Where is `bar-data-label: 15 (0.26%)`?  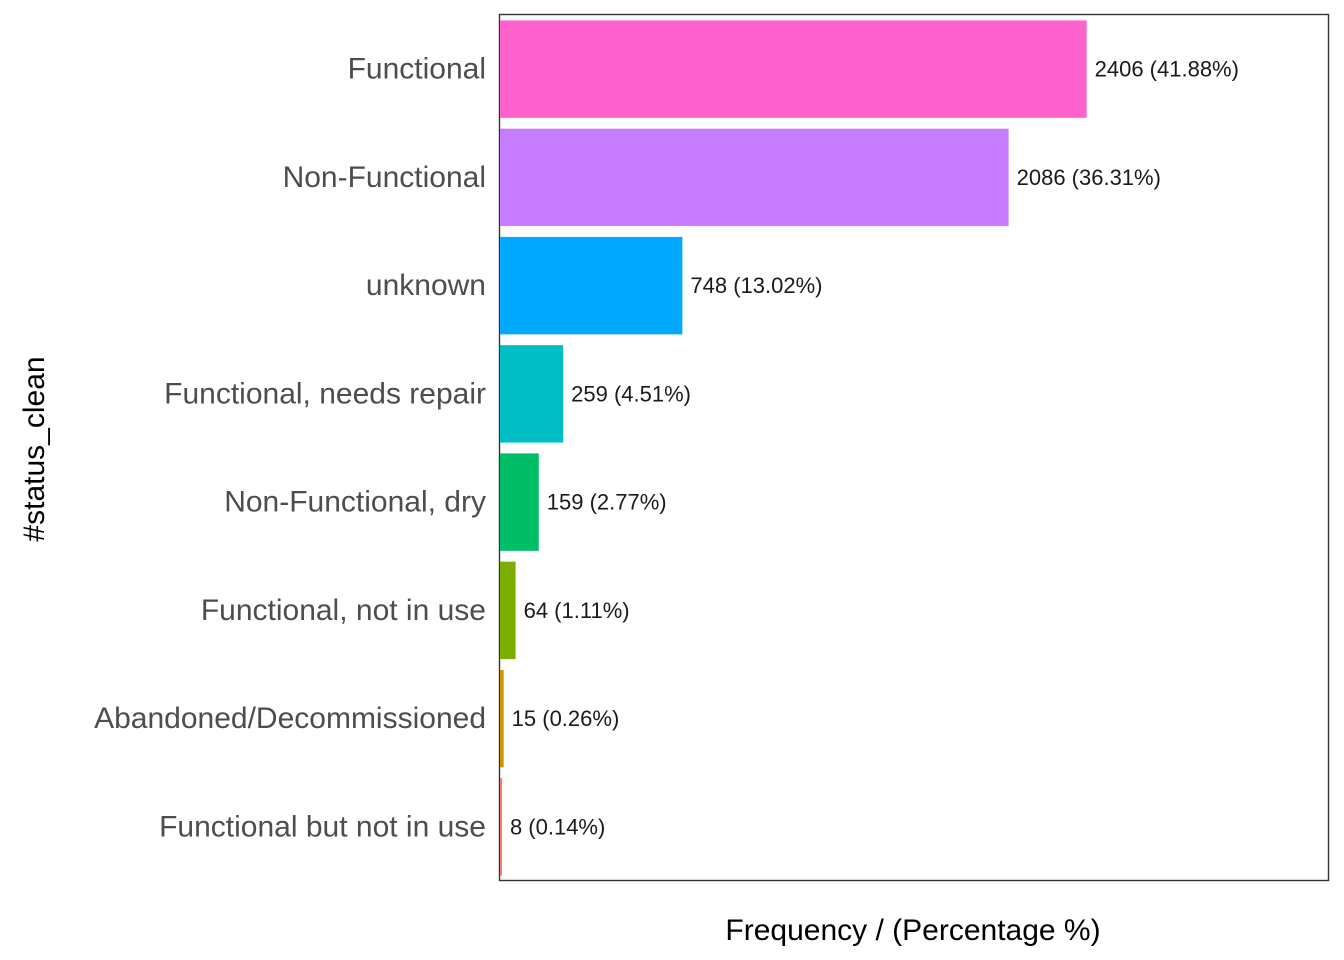 bar-data-label: 15 (0.26%) is located at coordinates (566, 718).